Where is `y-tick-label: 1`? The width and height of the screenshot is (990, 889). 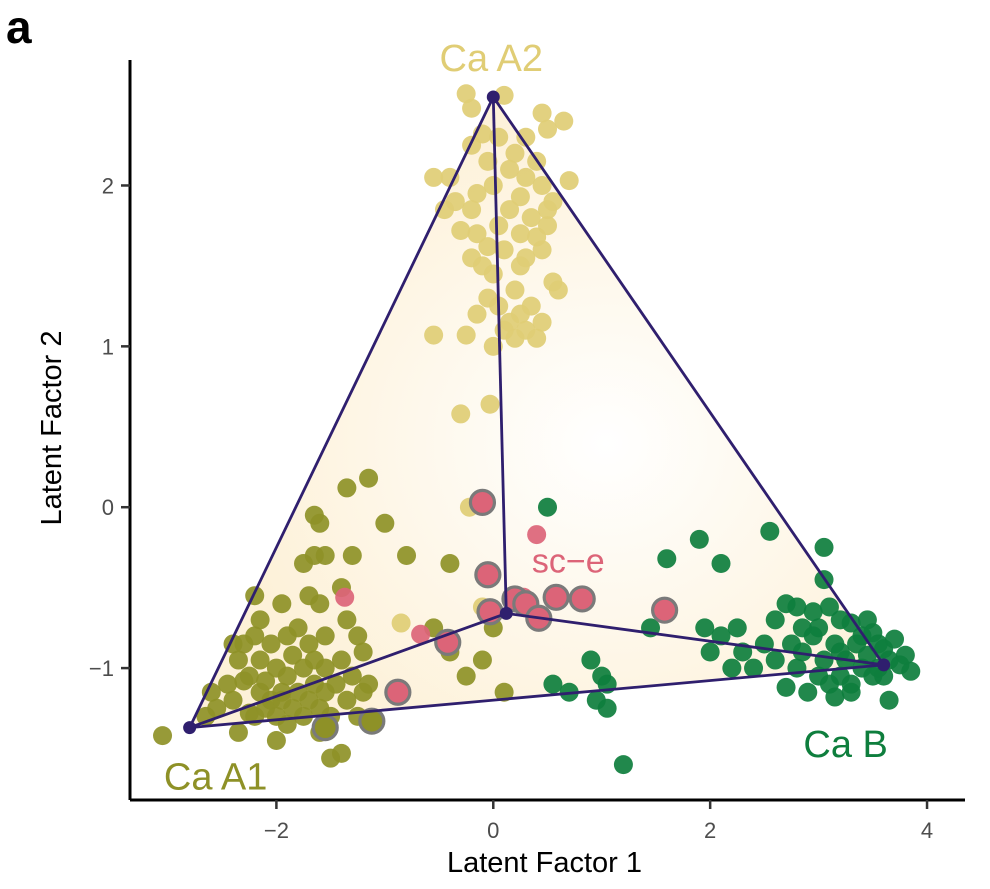 y-tick-label: 1 is located at coordinates (108, 346).